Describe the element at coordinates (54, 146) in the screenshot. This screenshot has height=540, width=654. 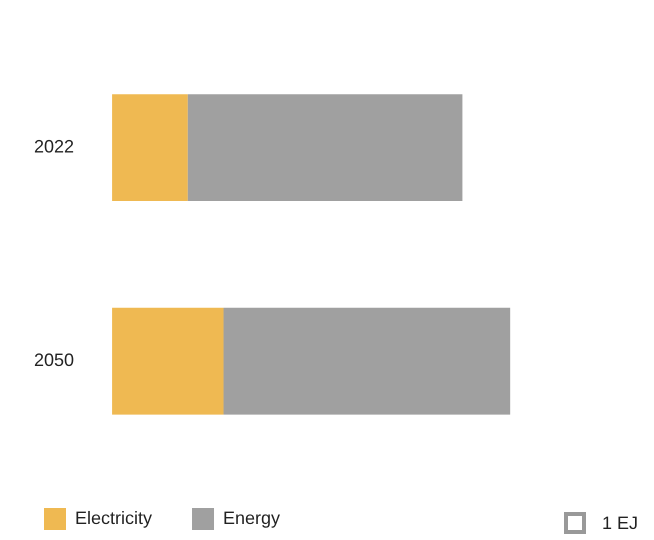
I see `y-tick-label: 2022` at that location.